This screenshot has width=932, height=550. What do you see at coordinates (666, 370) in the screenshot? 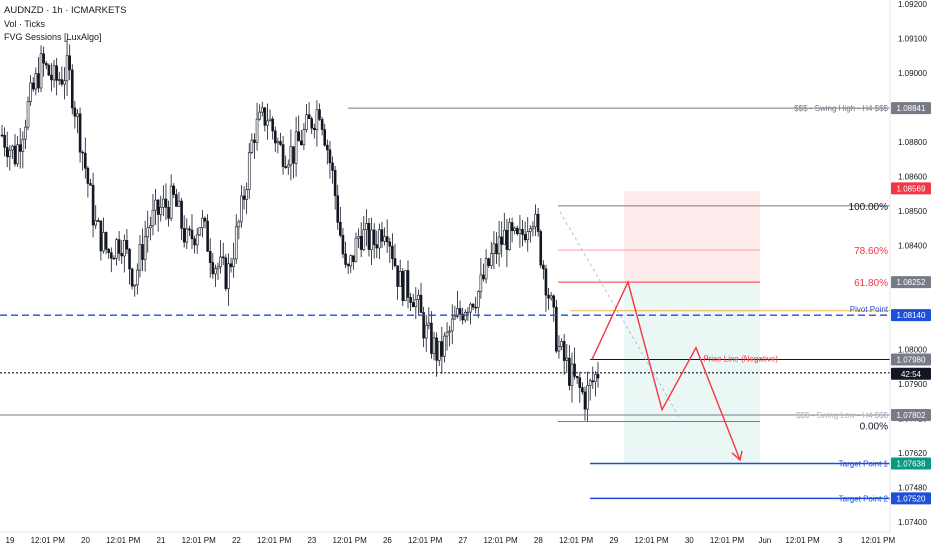
I see `projection-path` at bounding box center [666, 370].